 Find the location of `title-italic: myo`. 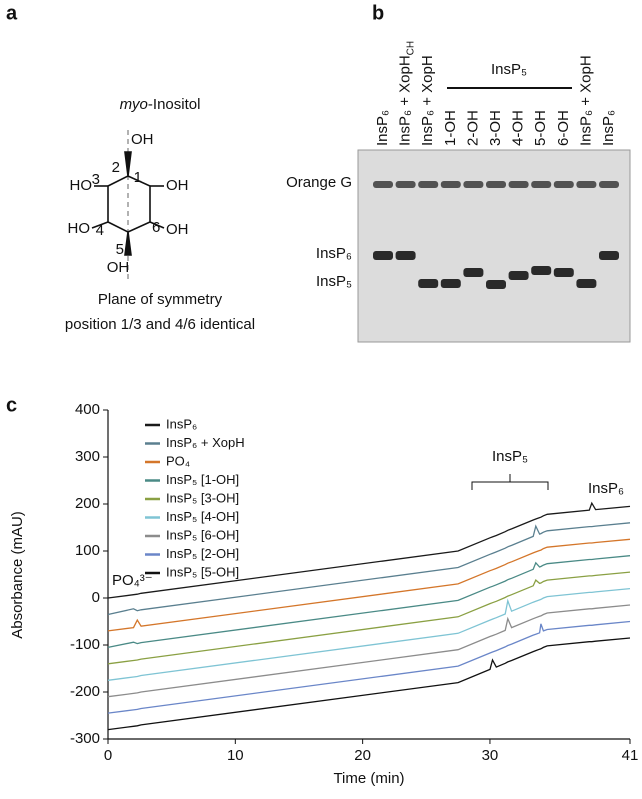

title-italic: myo is located at coordinates (134, 104).